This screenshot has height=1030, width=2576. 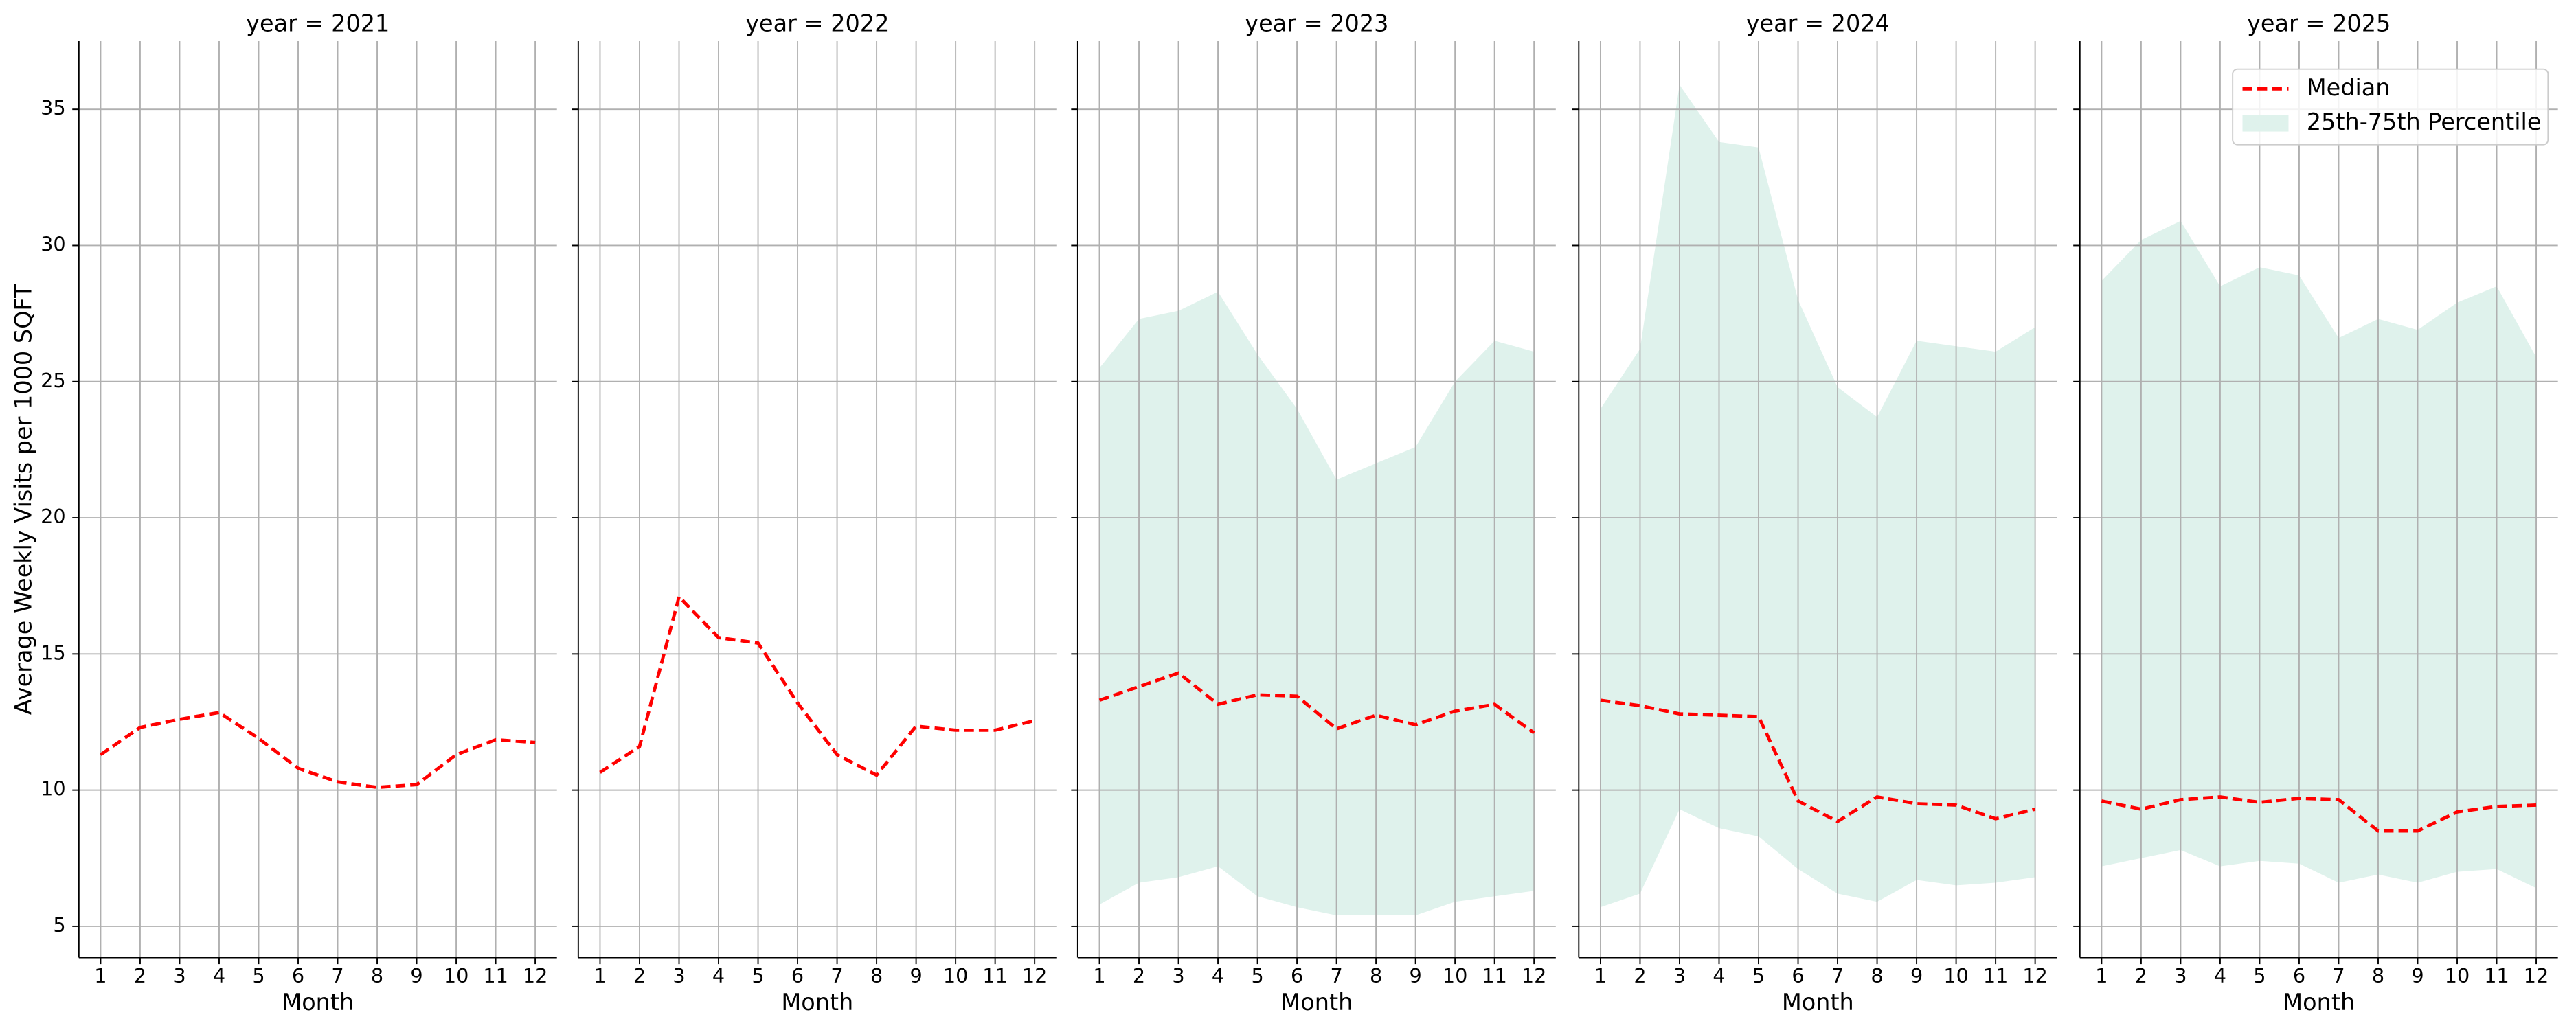 I want to click on y-tick-label: 15, so click(x=53, y=652).